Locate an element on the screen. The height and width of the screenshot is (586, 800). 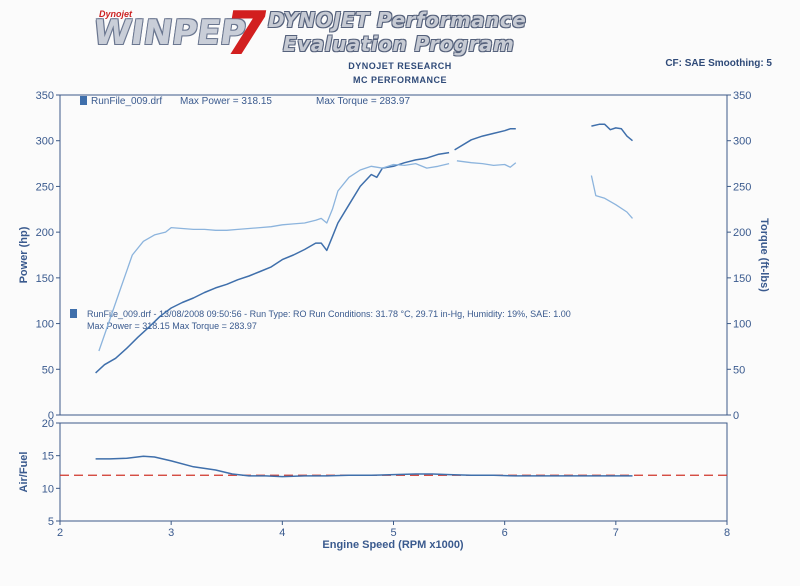
legend-top-max-power: Max Power = 318.15 is located at coordinates (226, 101).